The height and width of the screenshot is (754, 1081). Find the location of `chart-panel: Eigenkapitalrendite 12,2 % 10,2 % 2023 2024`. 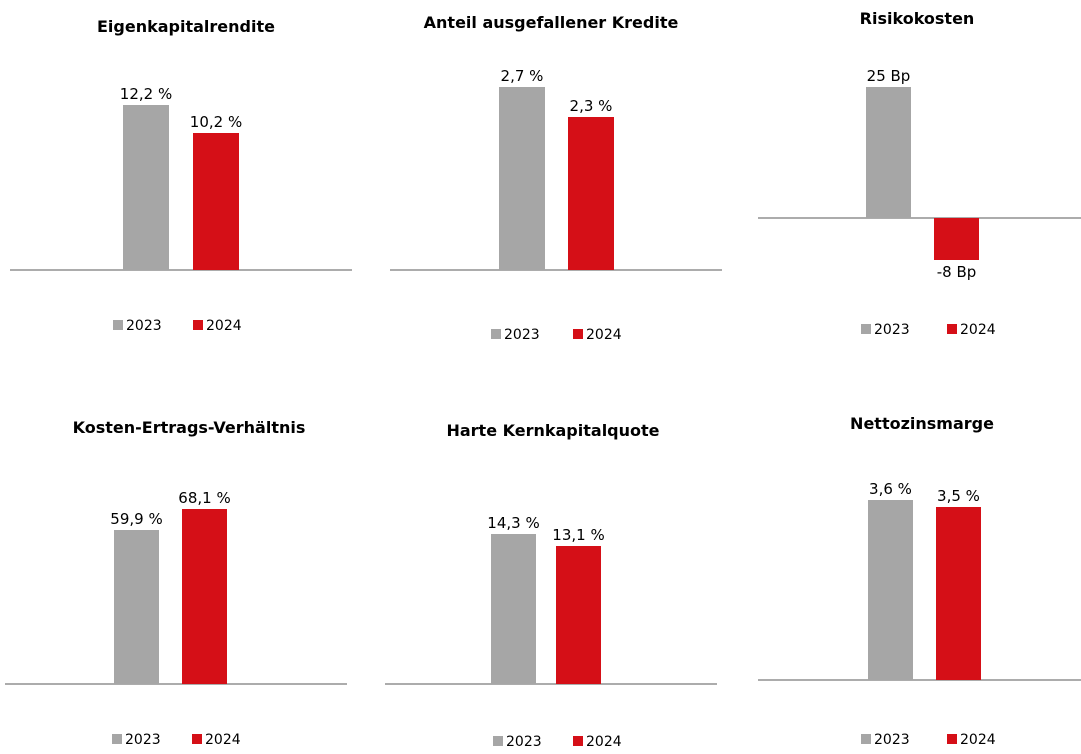

chart-panel: Eigenkapitalrendite 12,2 % 10,2 % 2023 2024 is located at coordinates (181, 175).